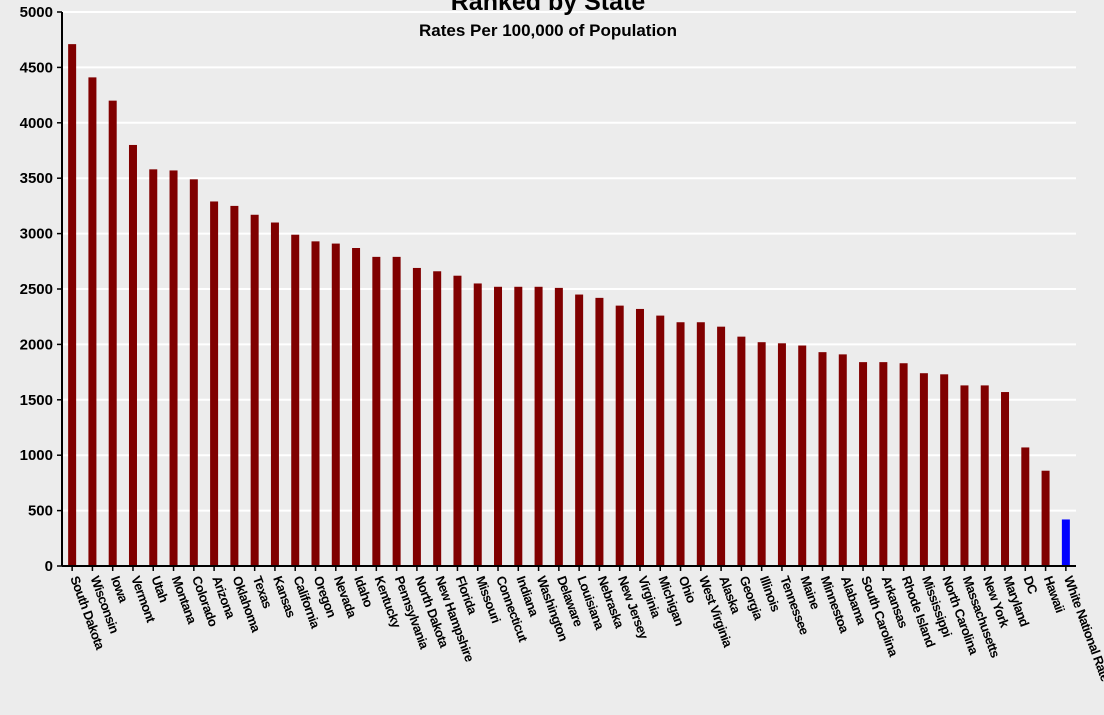 This screenshot has height=715, width=1104. Describe the element at coordinates (36, 234) in the screenshot. I see `y-tick-label: 3000` at that location.